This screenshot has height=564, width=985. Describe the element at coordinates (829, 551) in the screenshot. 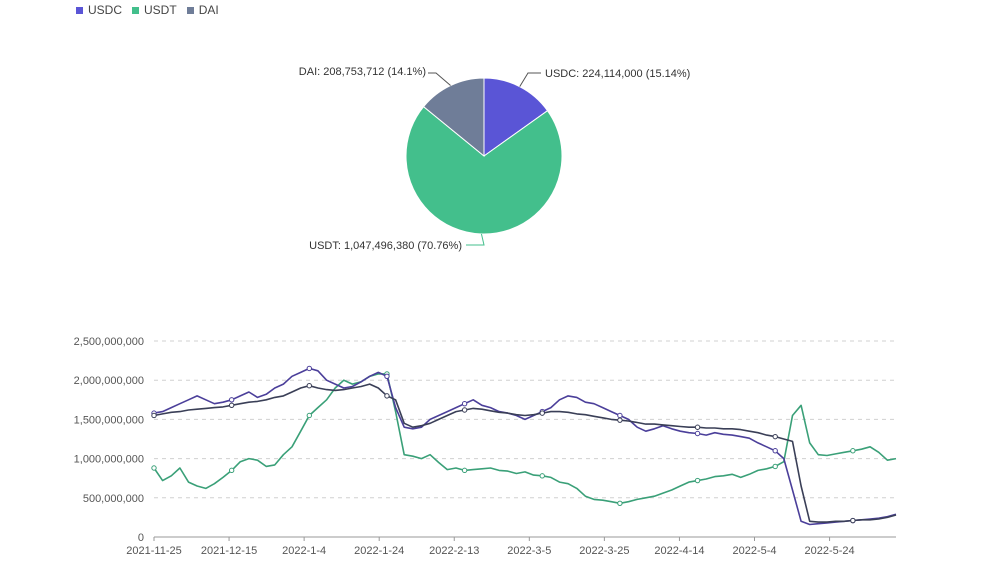

I see `x-tick-label: 2022-5-24` at that location.